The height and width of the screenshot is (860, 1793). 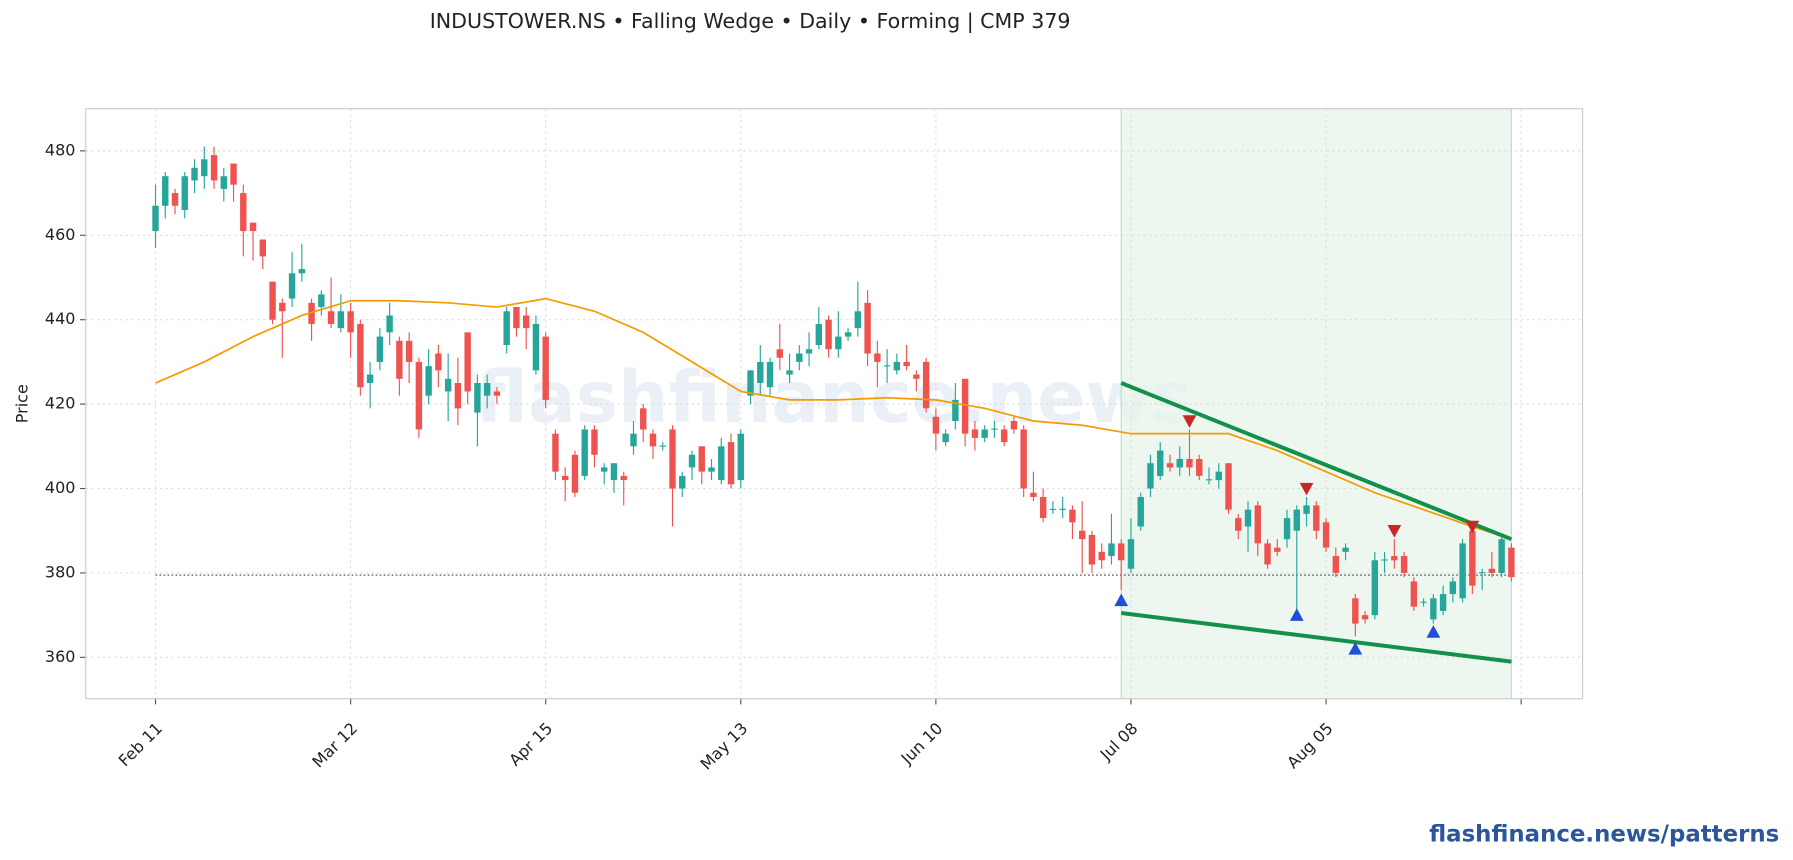 What do you see at coordinates (1316, 637) in the screenshot?
I see `wedge-lower` at bounding box center [1316, 637].